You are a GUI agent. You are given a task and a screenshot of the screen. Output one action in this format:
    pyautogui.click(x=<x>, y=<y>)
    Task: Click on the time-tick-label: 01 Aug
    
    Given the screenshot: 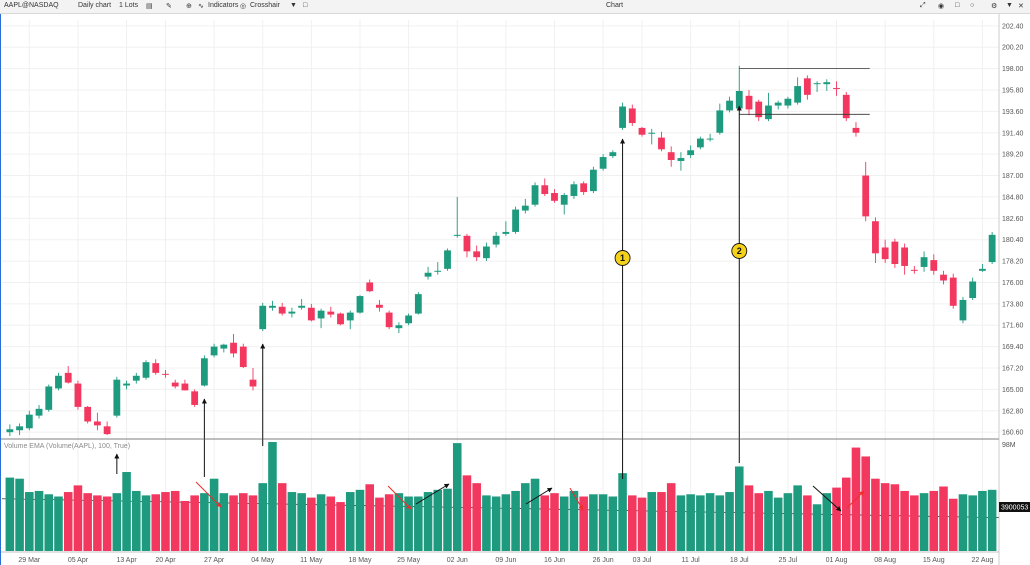 What is the action you would take?
    pyautogui.click(x=837, y=560)
    